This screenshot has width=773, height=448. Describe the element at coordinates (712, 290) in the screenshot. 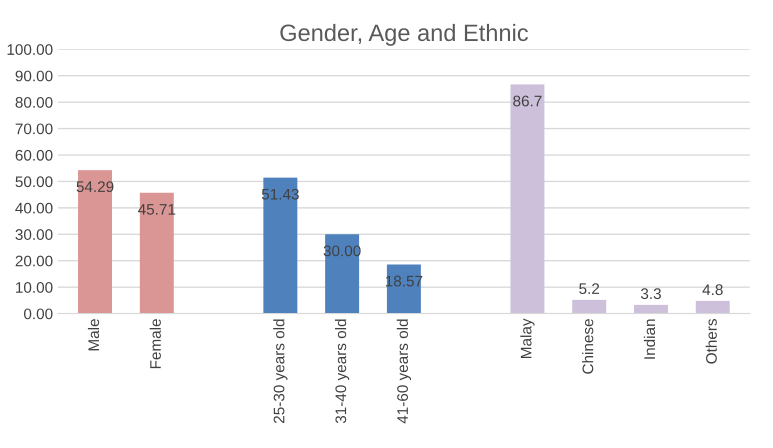

I see `data-label: 4.8` at that location.